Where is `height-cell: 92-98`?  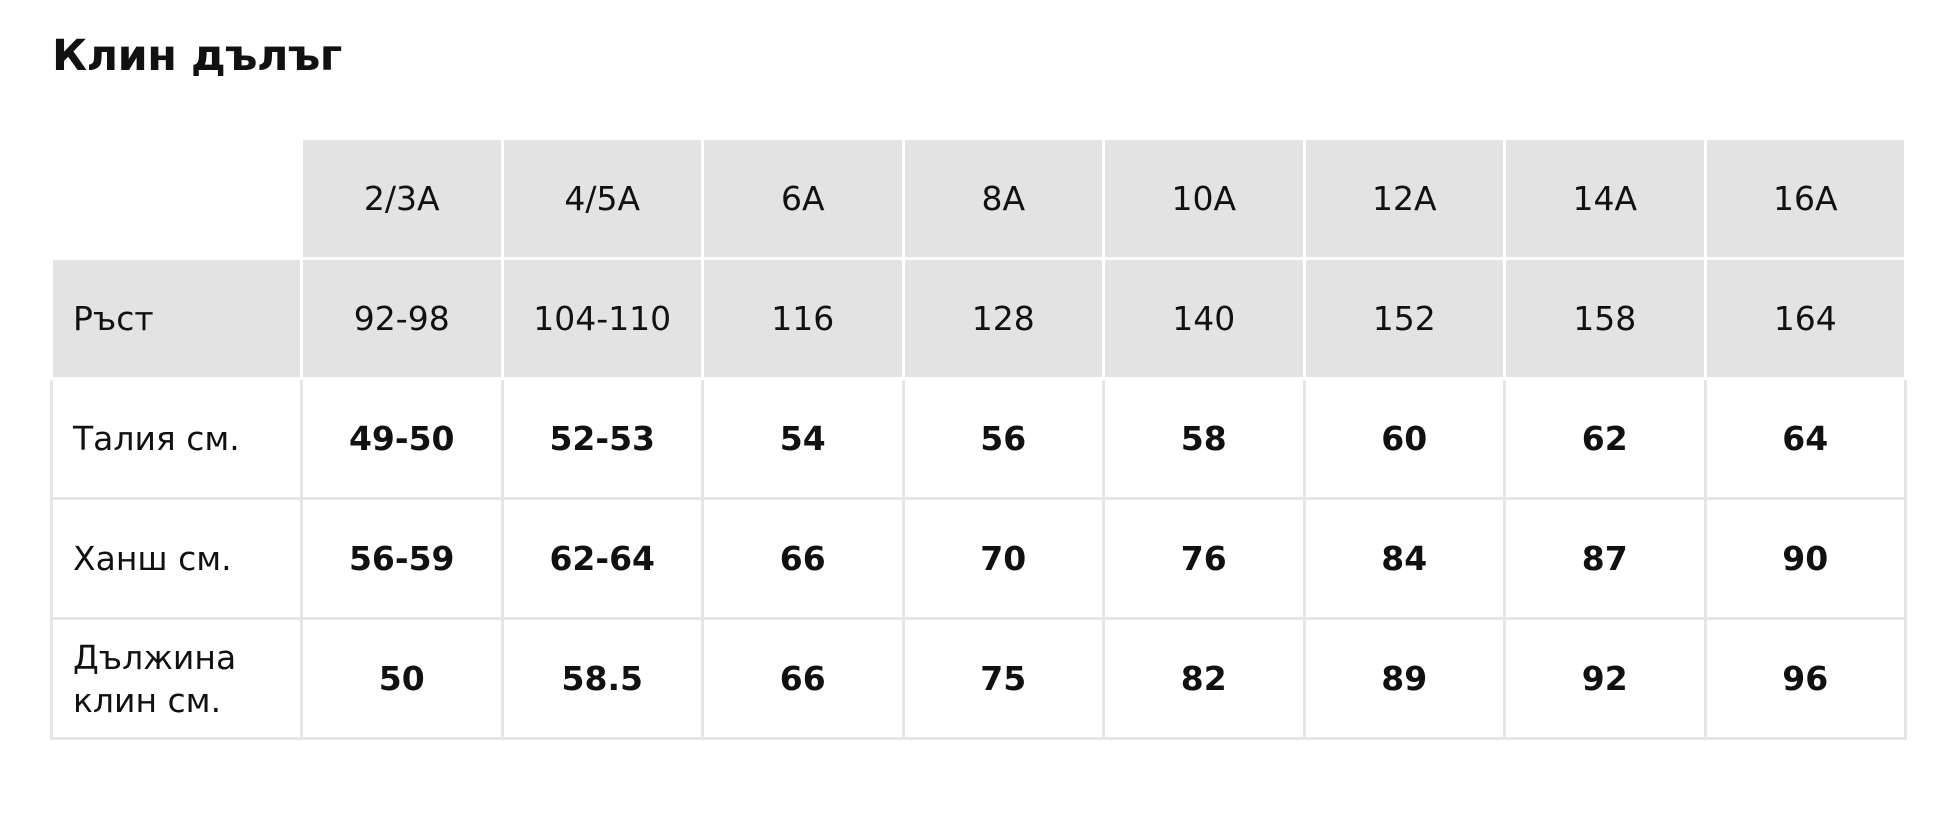 height-cell: 92-98 is located at coordinates (402, 318).